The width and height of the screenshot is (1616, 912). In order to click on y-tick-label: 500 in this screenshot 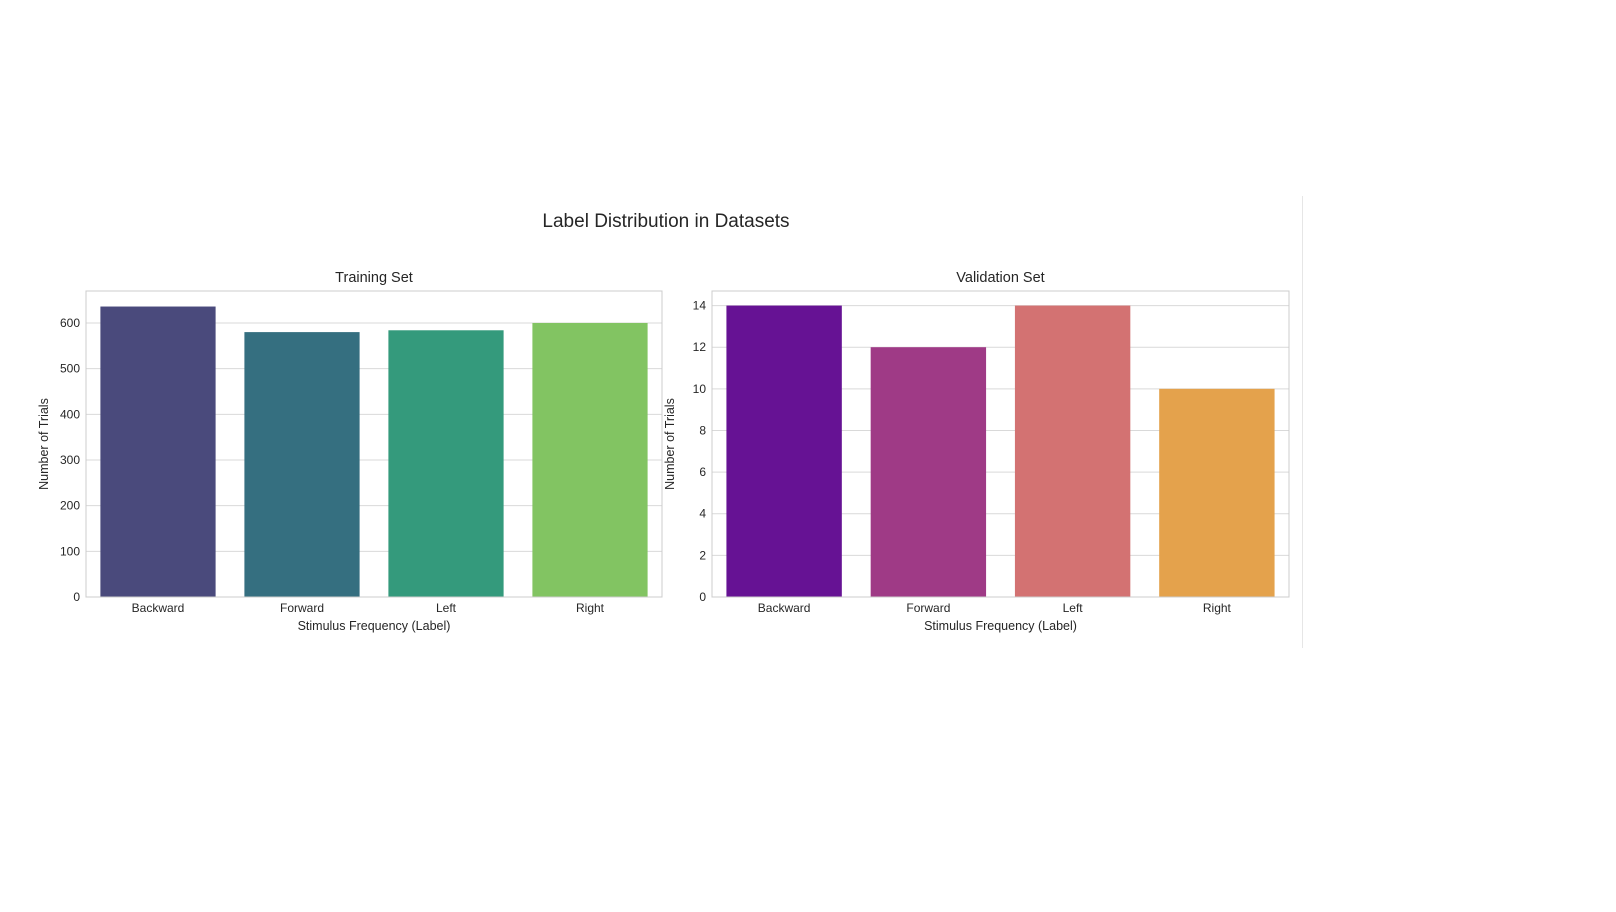, I will do `click(70, 369)`.